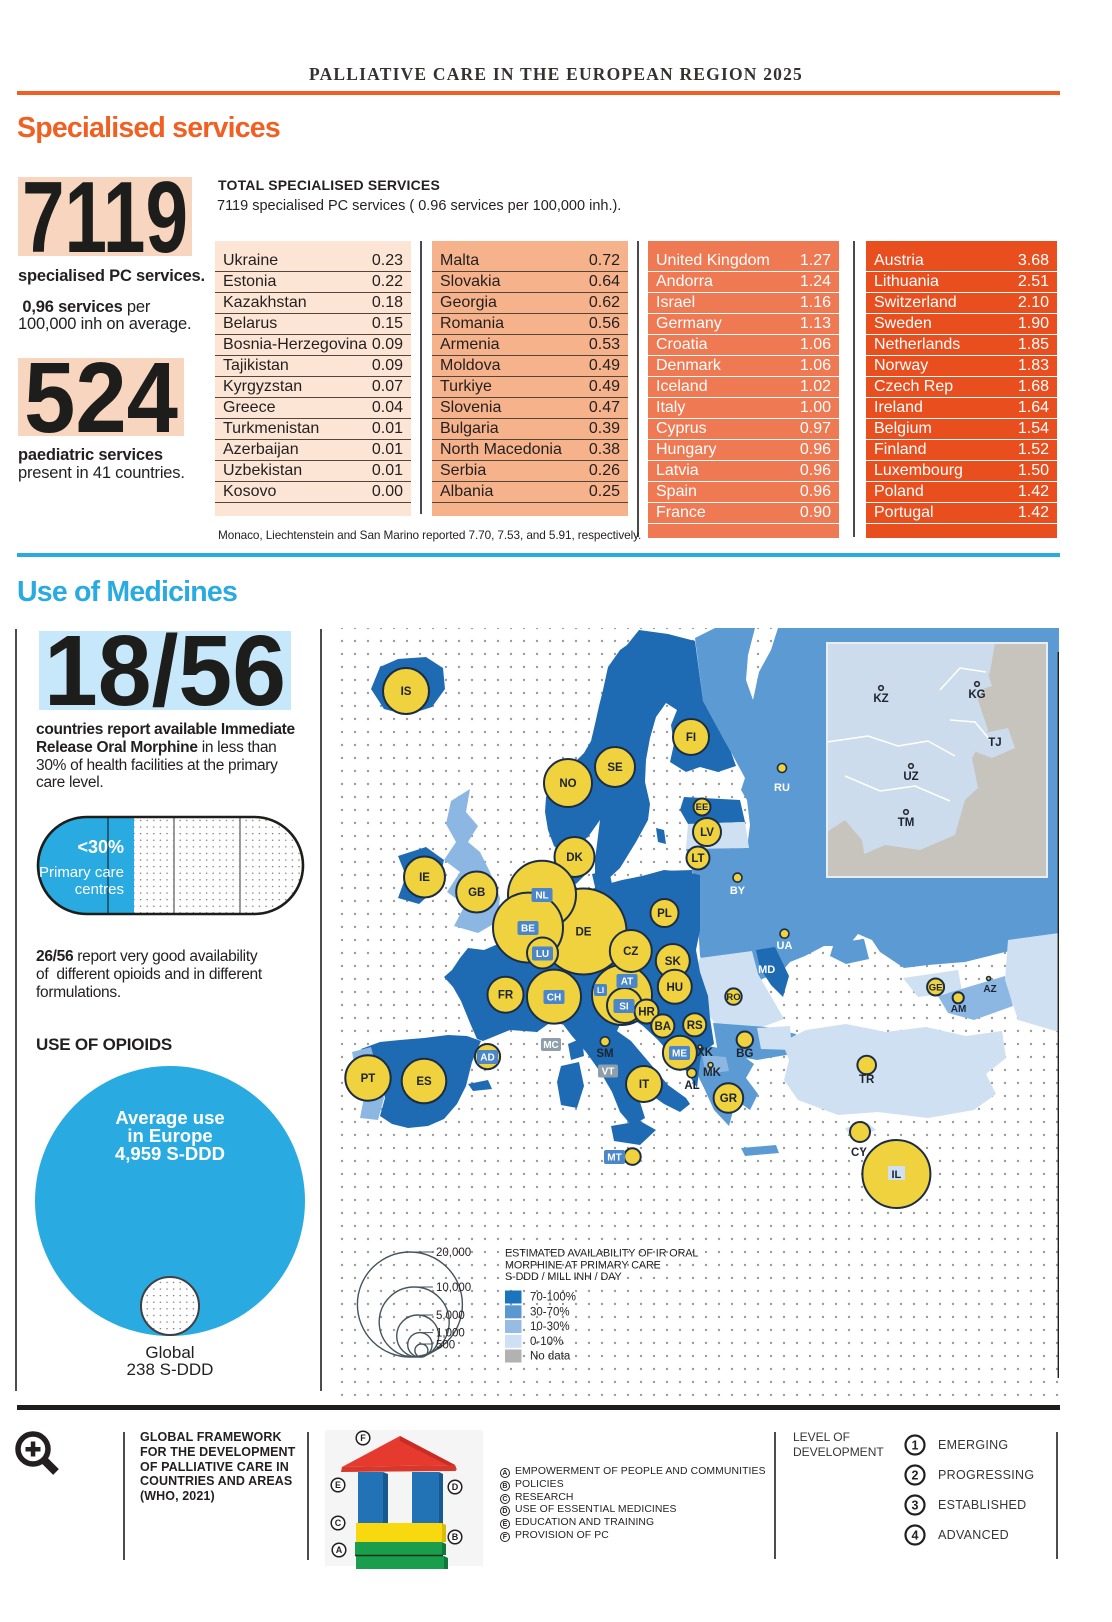 The image size is (1112, 1622). What do you see at coordinates (702, 807) in the screenshot?
I see `svg-text: EE` at bounding box center [702, 807].